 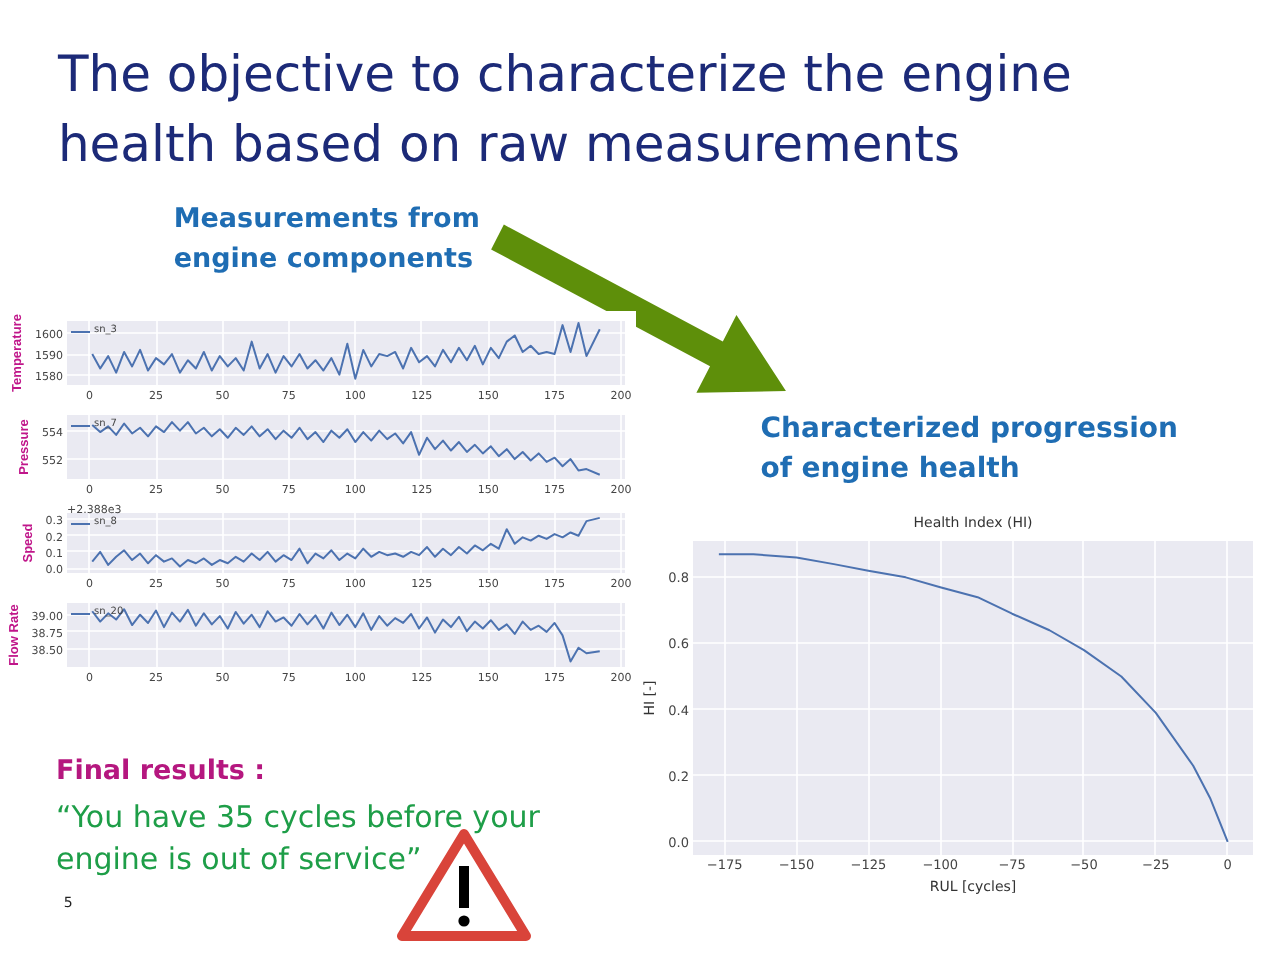 What do you see at coordinates (326, 239) in the screenshot?
I see `text: Measurements from engine components` at bounding box center [326, 239].